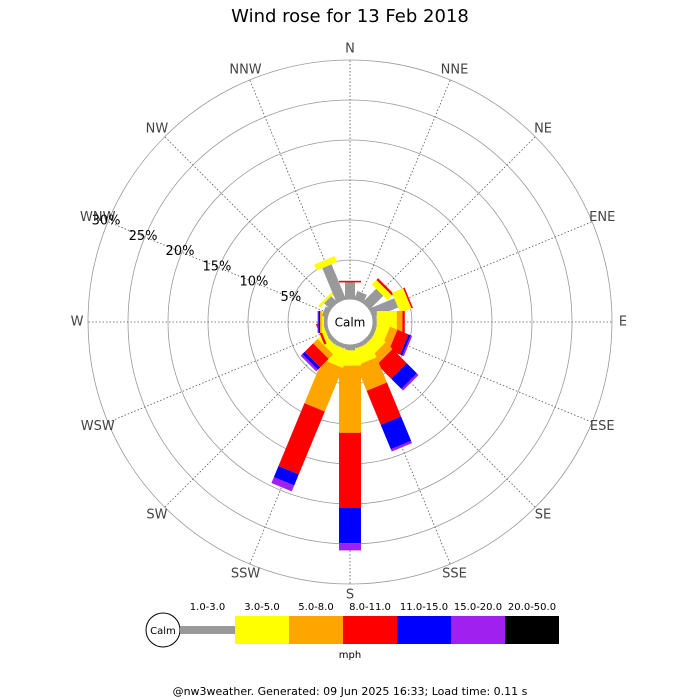  What do you see at coordinates (253, 282) in the screenshot?
I see `ring-label: 10%` at bounding box center [253, 282].